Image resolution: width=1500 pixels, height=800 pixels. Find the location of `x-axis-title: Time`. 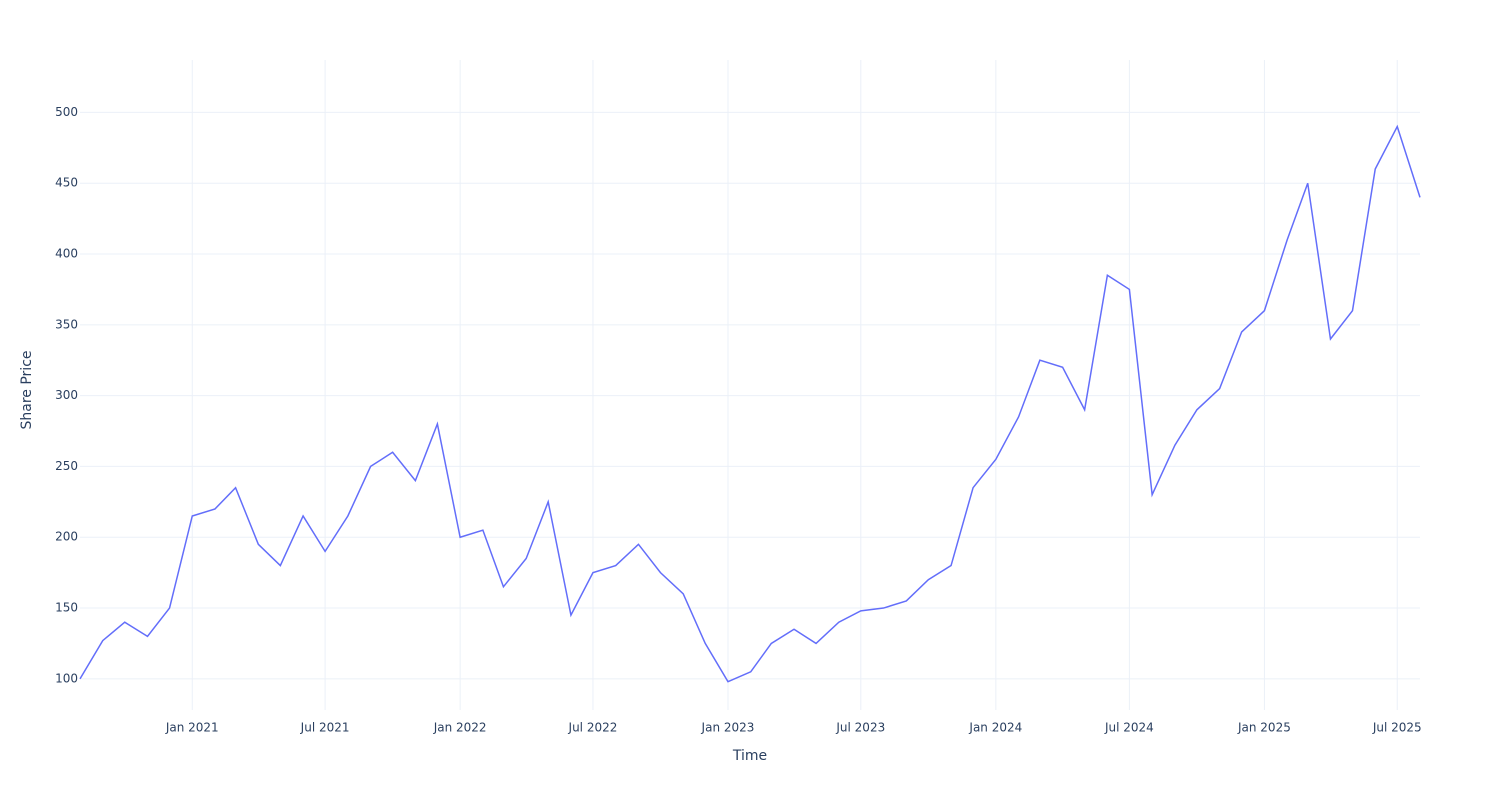

x-axis-title: Time is located at coordinates (749, 756).